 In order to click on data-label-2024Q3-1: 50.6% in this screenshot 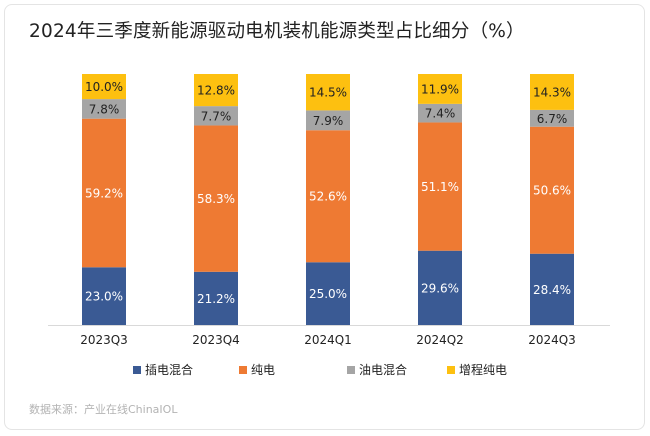, I will do `click(552, 191)`.